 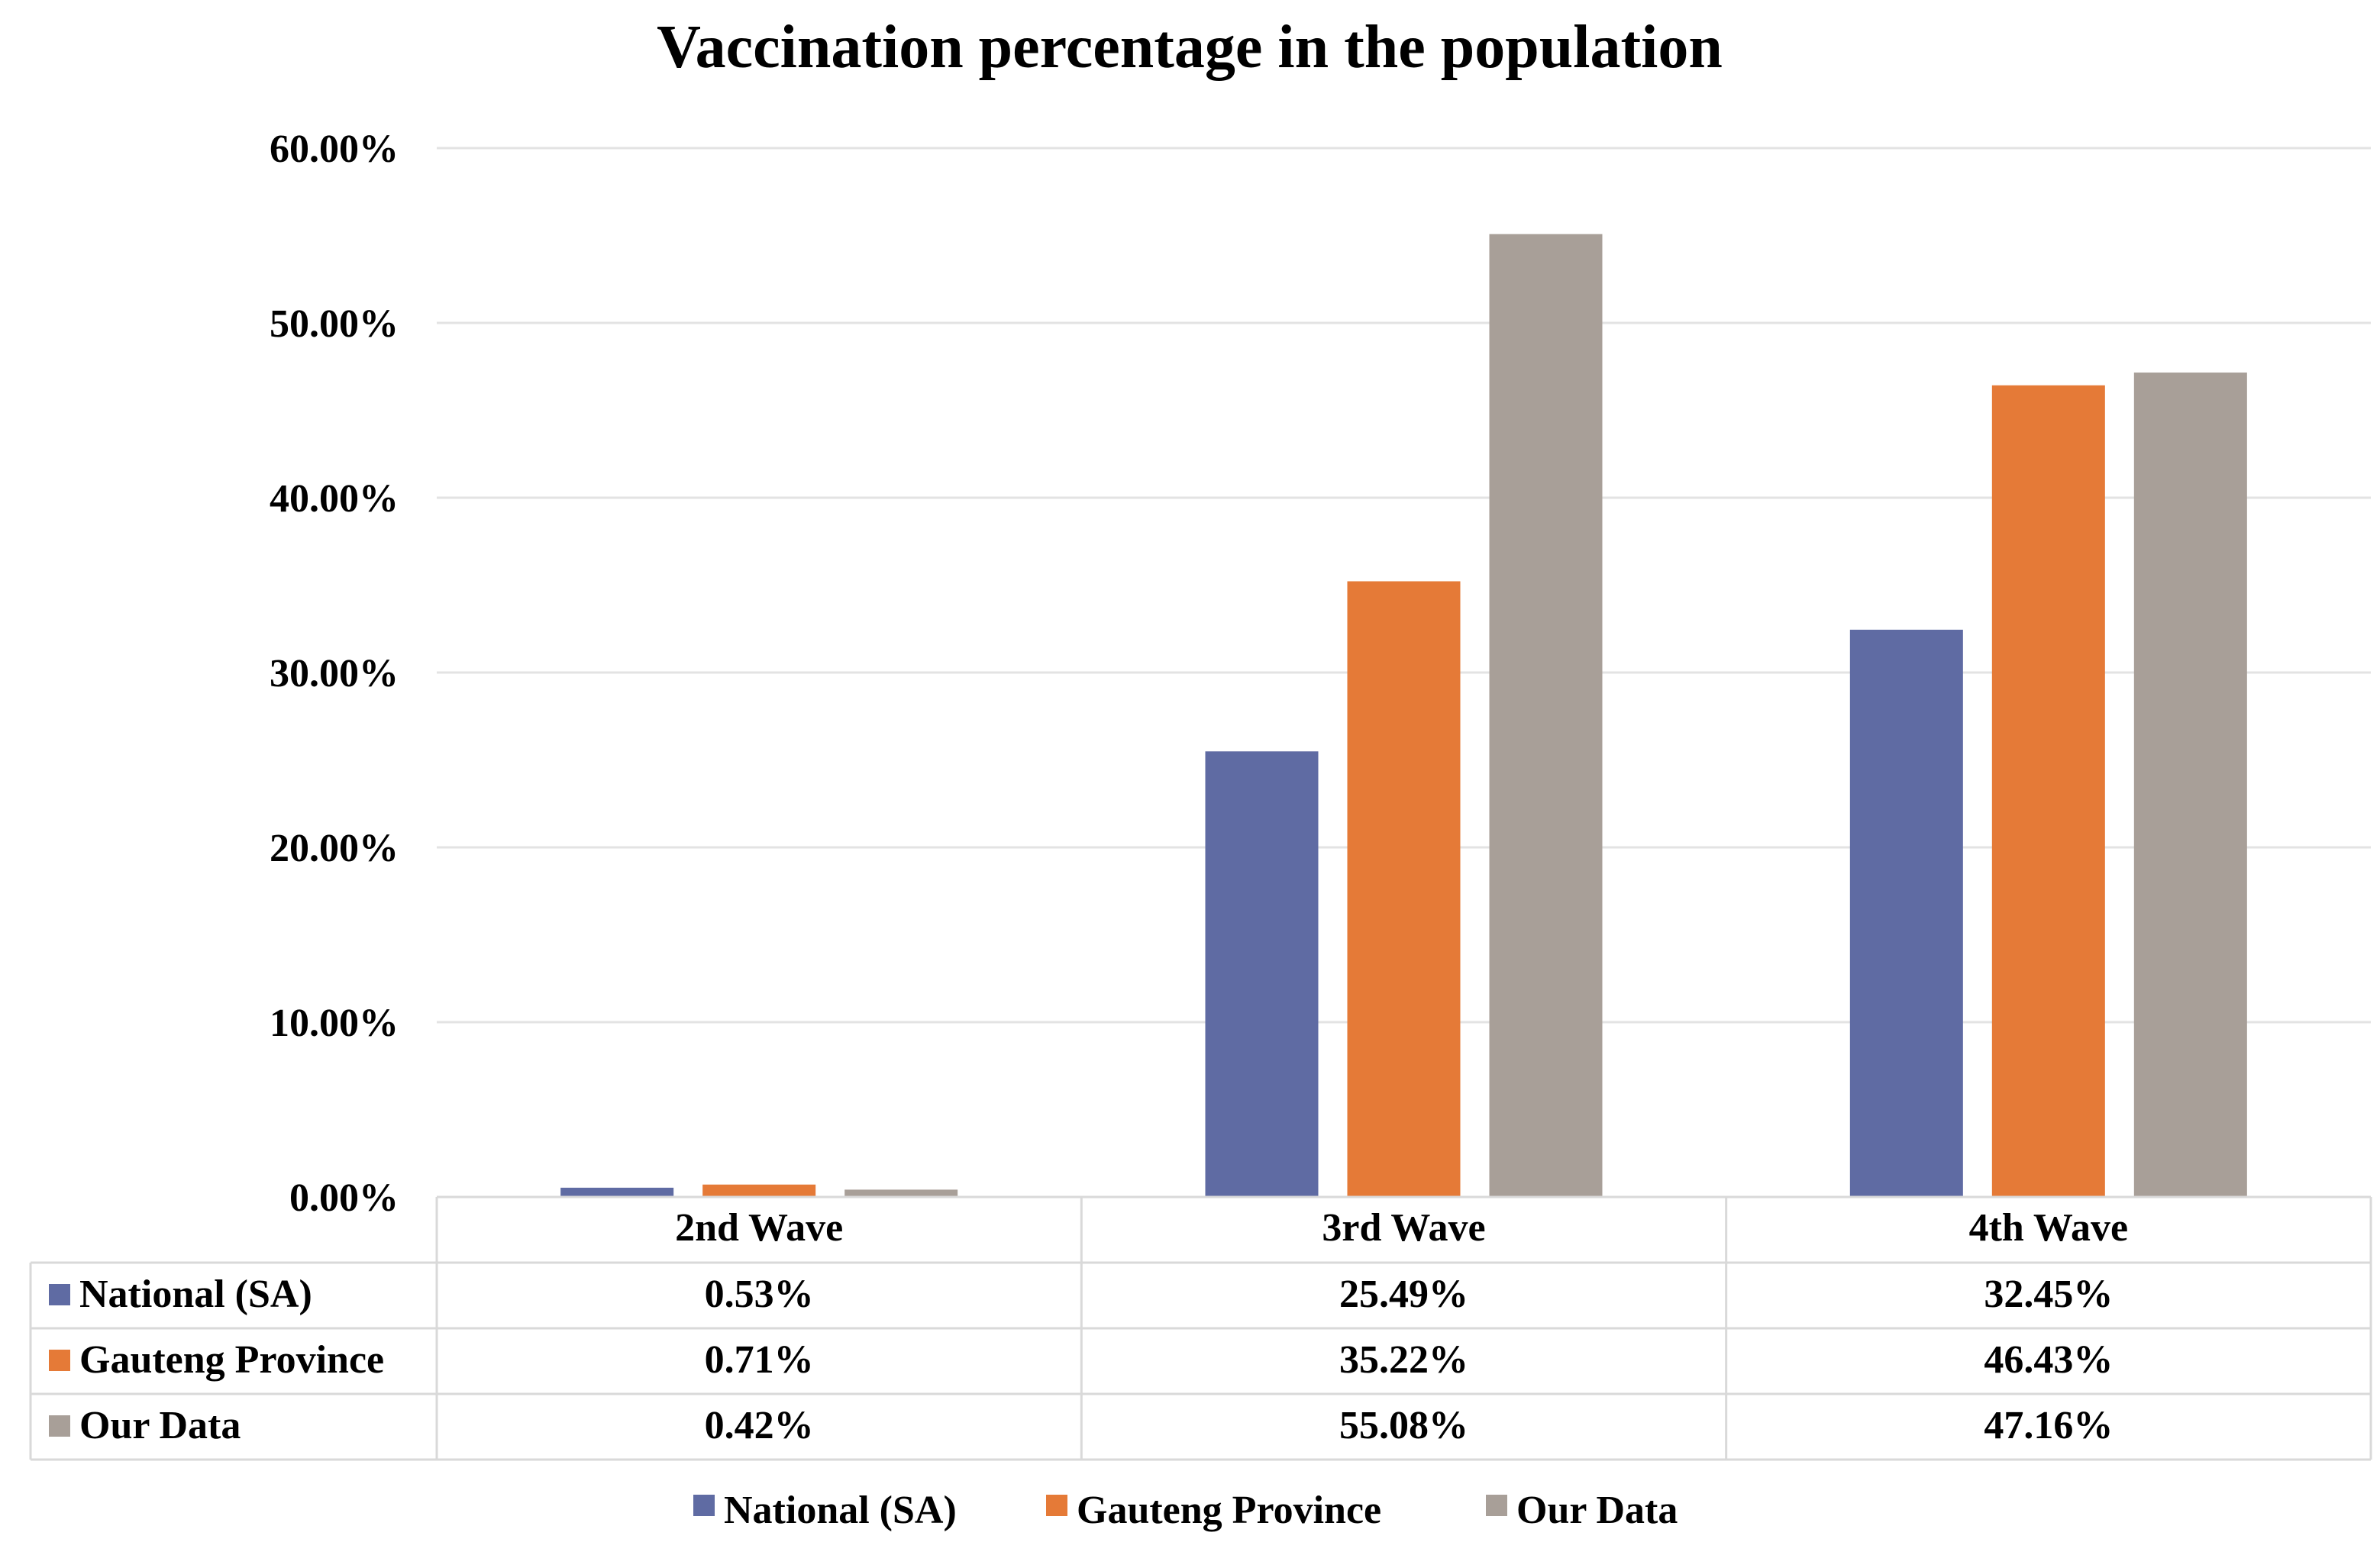 I want to click on table-cell-value: 0.42%, so click(x=760, y=1425).